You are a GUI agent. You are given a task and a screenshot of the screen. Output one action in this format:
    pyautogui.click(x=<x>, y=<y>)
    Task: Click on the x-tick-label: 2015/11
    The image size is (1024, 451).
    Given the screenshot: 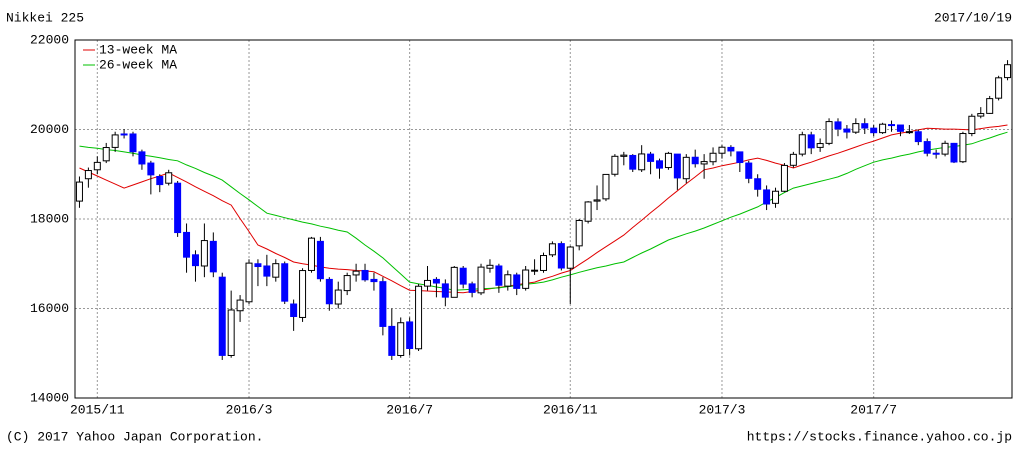 What is the action you would take?
    pyautogui.click(x=97, y=409)
    